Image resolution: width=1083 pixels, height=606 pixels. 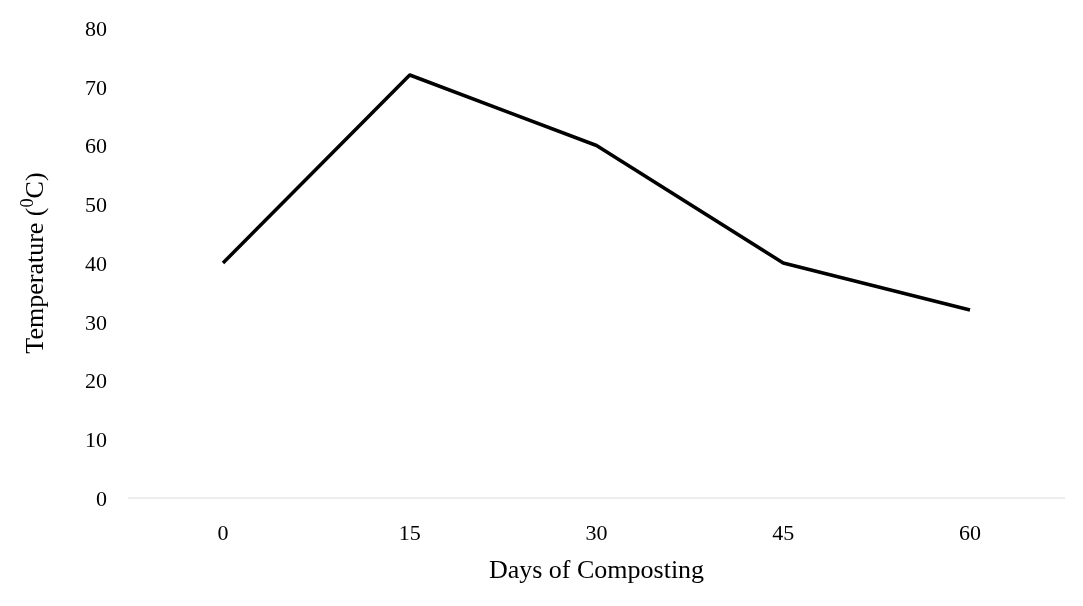 What do you see at coordinates (596, 569) in the screenshot?
I see `x-axis-title: Days of Composting` at bounding box center [596, 569].